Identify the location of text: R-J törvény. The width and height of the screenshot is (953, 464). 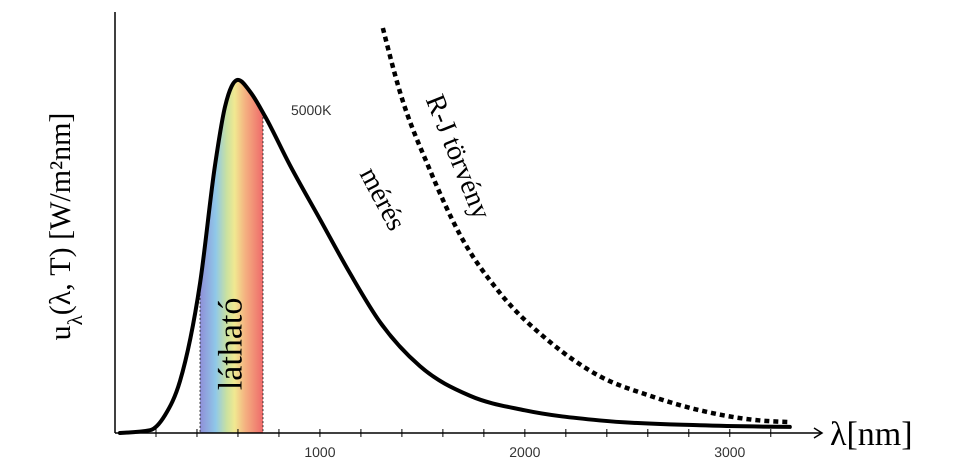
(457, 157).